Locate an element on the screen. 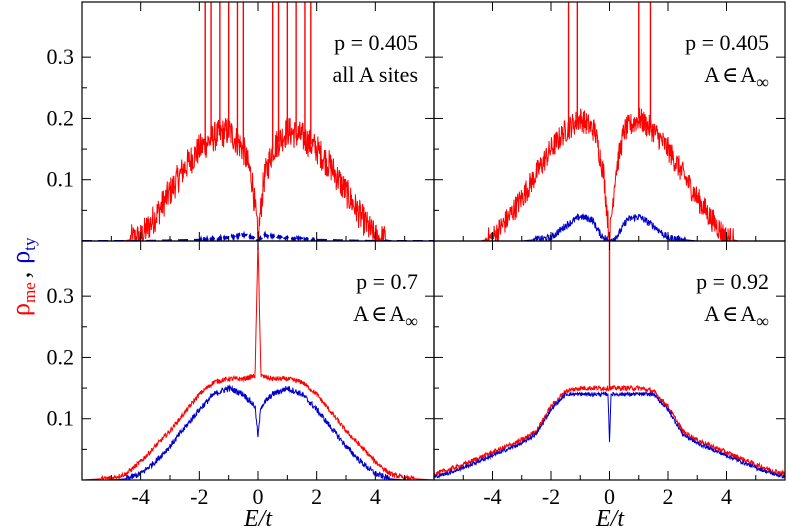 The image size is (789, 531). y-axis-label: ρme,ρty is located at coordinates (22, 276).